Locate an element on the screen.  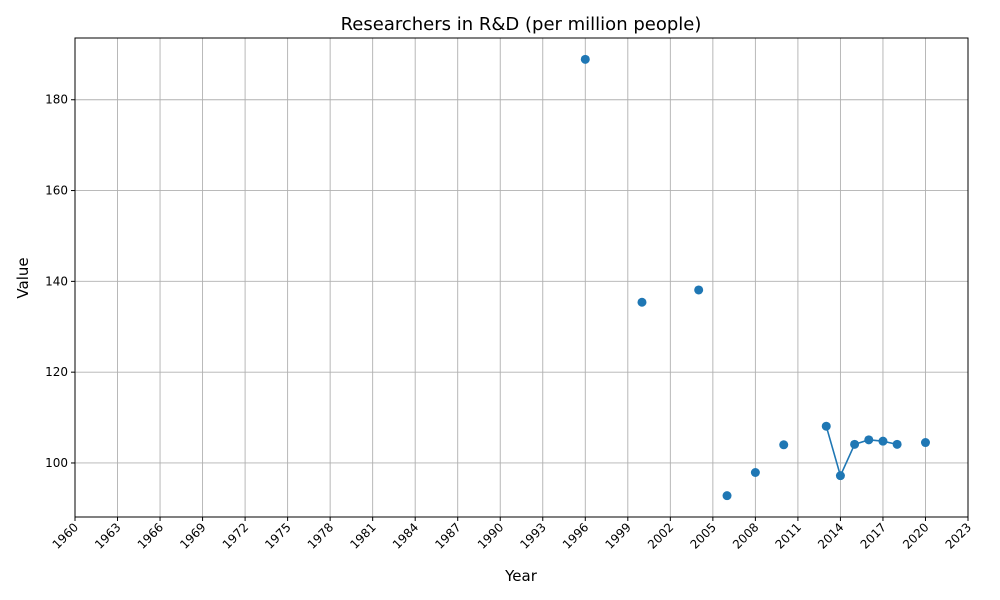
x-tick-label: 2014 is located at coordinates (830, 535).